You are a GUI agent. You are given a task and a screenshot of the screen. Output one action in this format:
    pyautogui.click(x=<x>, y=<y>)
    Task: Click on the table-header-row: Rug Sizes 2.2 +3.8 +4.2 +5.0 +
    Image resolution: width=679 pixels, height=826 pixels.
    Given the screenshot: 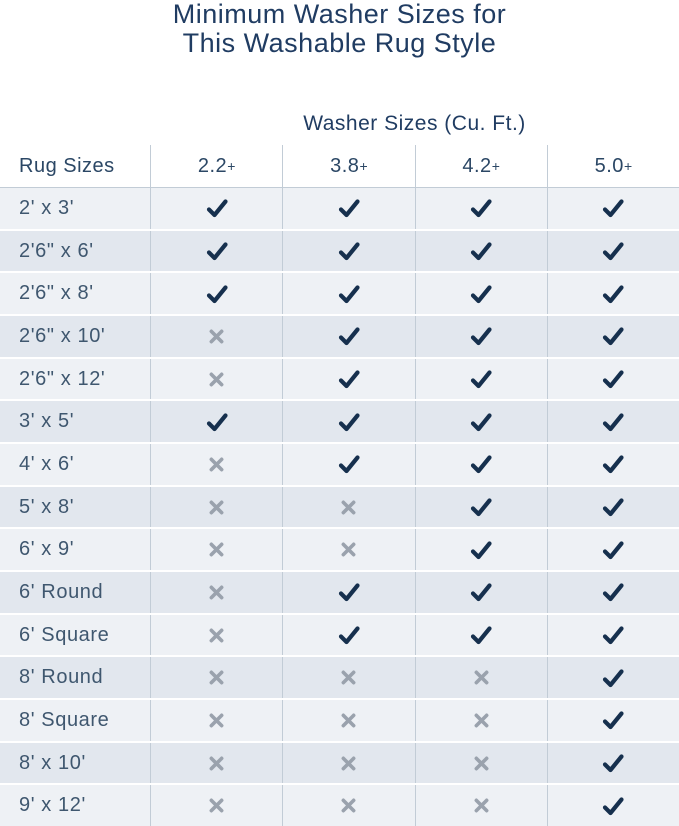 What is the action you would take?
    pyautogui.click(x=339, y=166)
    